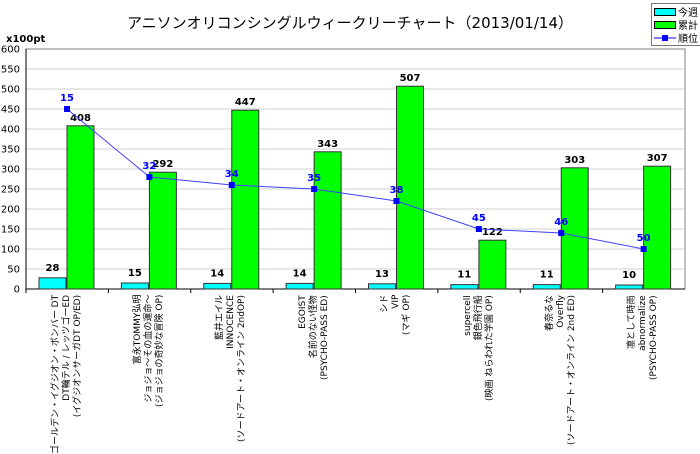  Describe the element at coordinates (10, 70) in the screenshot. I see `y-tick-label: 550` at that location.